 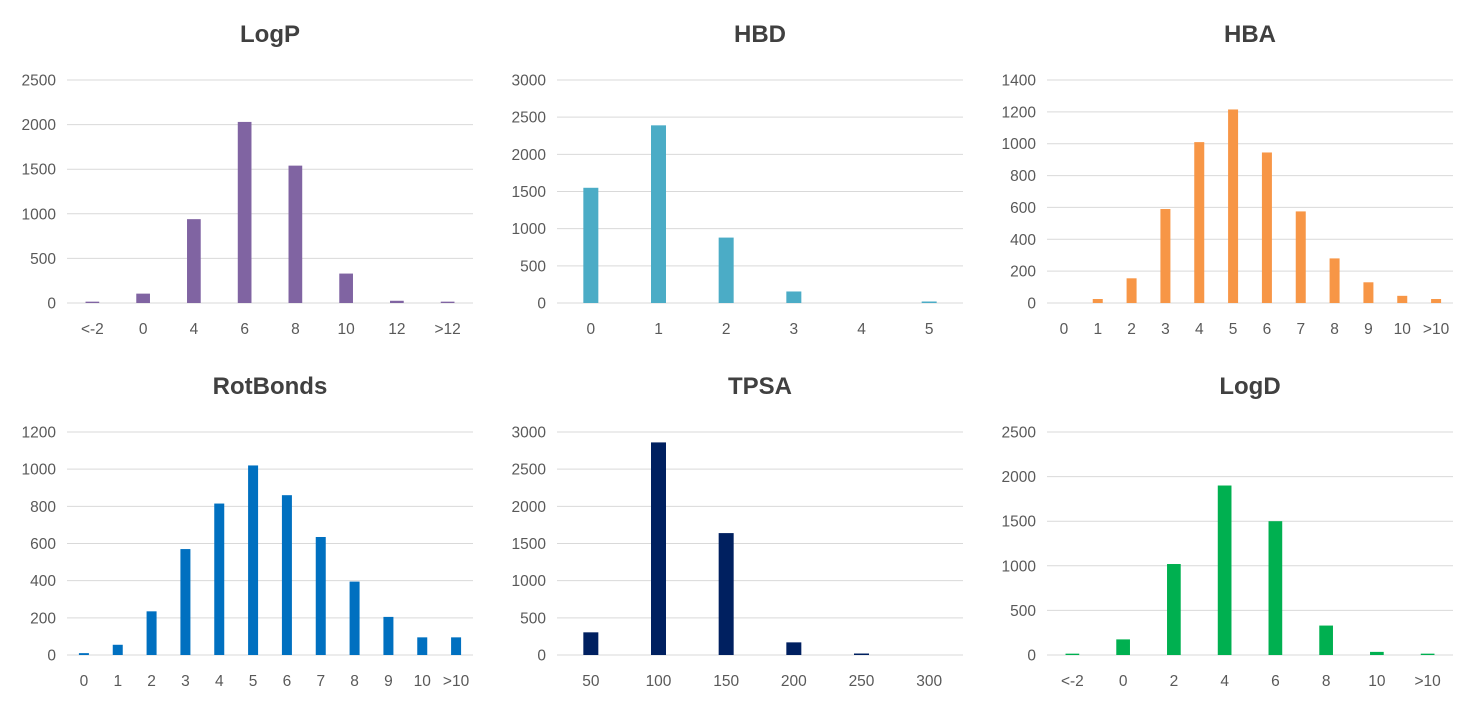 What do you see at coordinates (1300, 329) in the screenshot?
I see `x-tick-label: 7` at bounding box center [1300, 329].